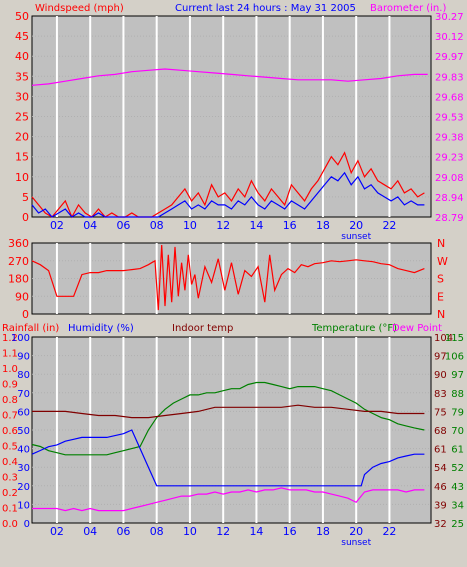 The width and height of the screenshot is (467, 567). Describe the element at coordinates (440, 394) in the screenshot. I see `indoor-temp-tick-label: 83` at that location.